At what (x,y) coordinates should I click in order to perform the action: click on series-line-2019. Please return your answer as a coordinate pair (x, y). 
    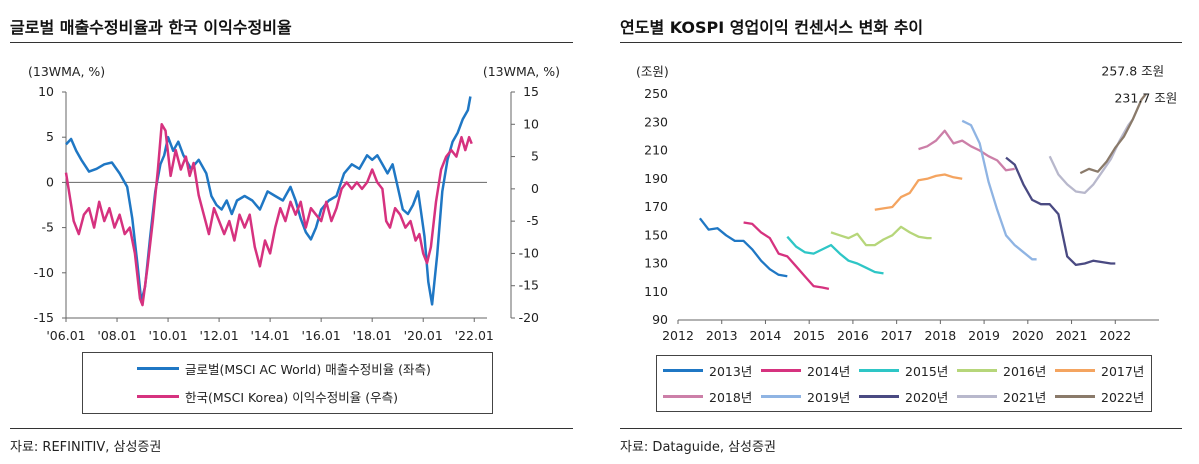
    Looking at the image, I should click on (999, 190).